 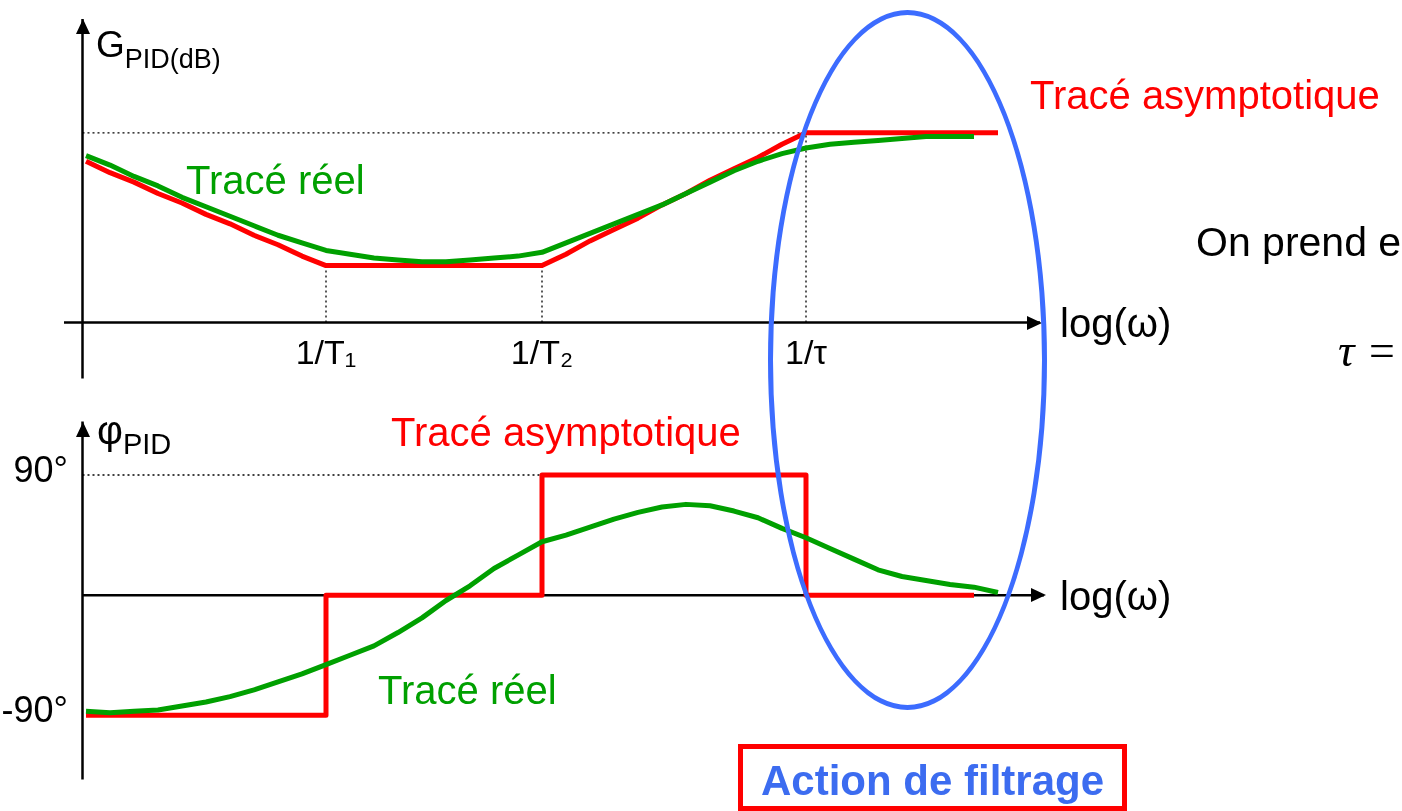 I want to click on text: On prend e, so click(x=1299, y=242).